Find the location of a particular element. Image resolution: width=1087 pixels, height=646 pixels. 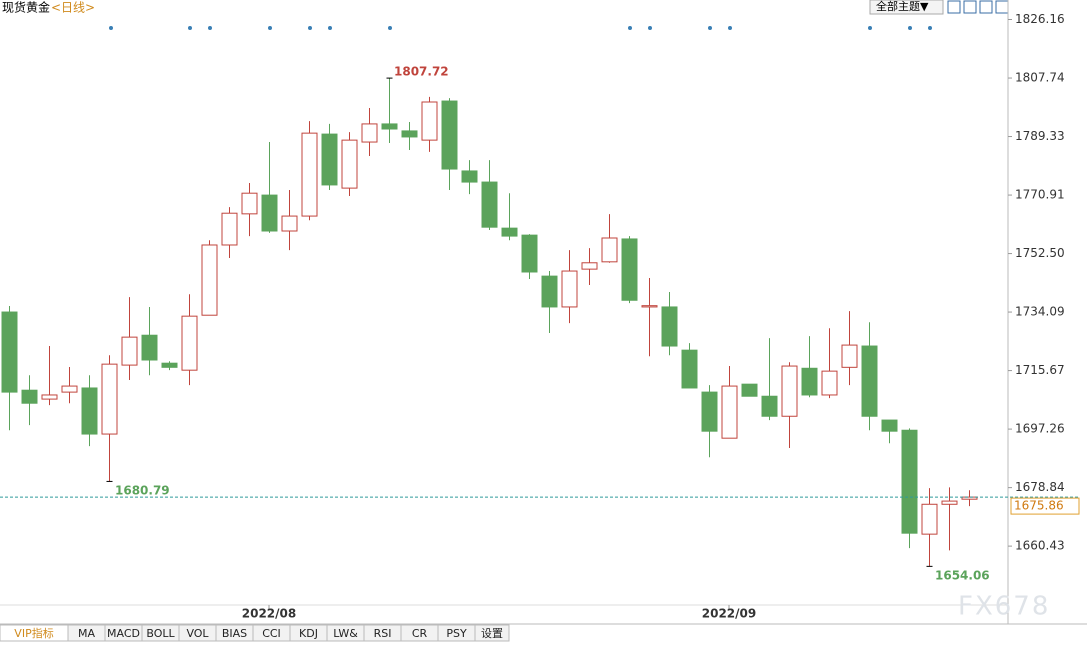

x-tick-label: 2022/09 is located at coordinates (729, 614).